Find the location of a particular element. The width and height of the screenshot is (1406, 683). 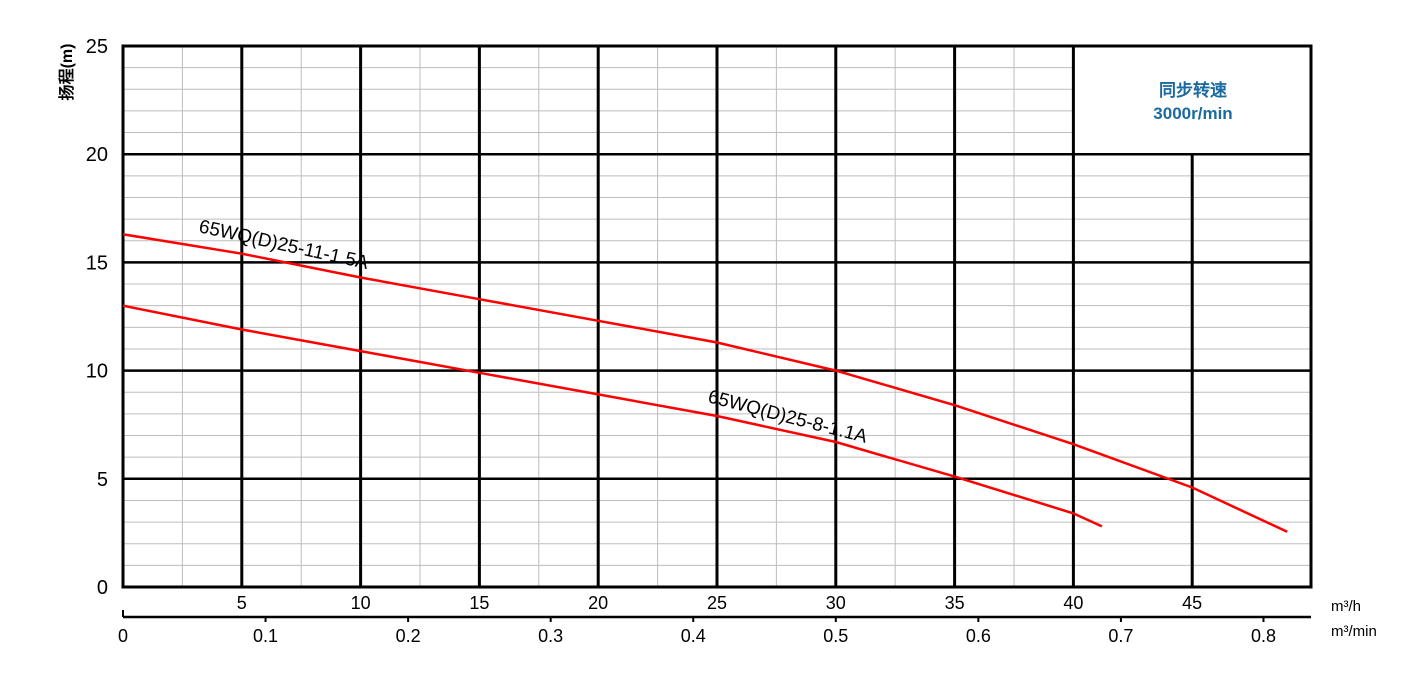

y-tick-label: 10 is located at coordinates (97, 372).